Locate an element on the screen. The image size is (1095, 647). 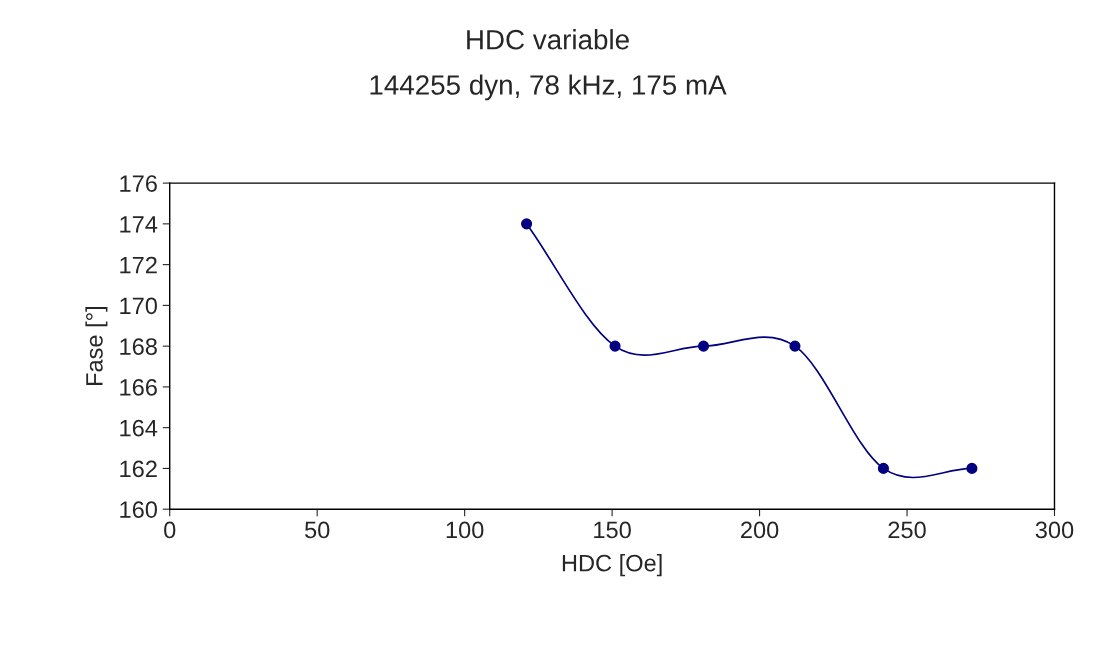
y-tick-label: 162 is located at coordinates (138, 469).